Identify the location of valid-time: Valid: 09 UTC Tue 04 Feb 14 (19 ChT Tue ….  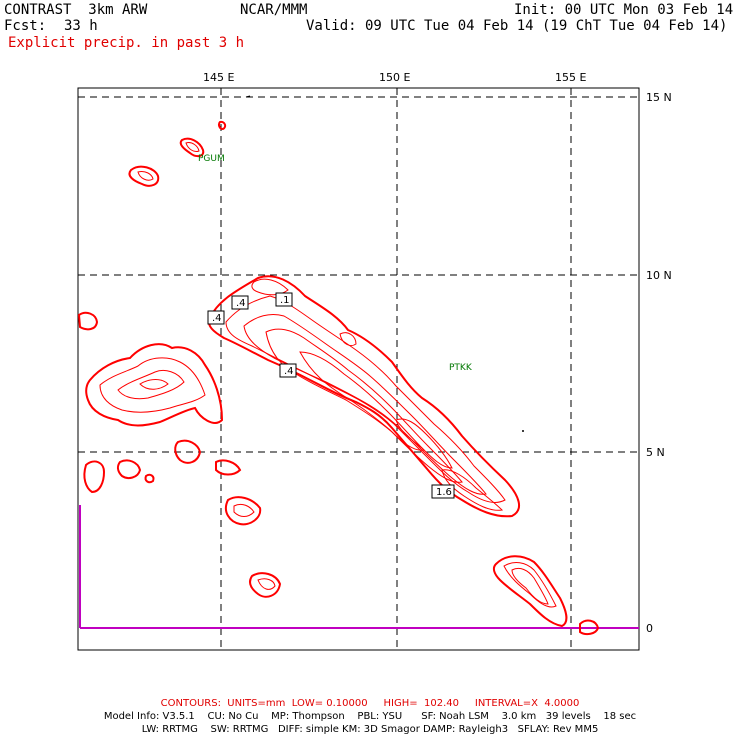
(517, 26).